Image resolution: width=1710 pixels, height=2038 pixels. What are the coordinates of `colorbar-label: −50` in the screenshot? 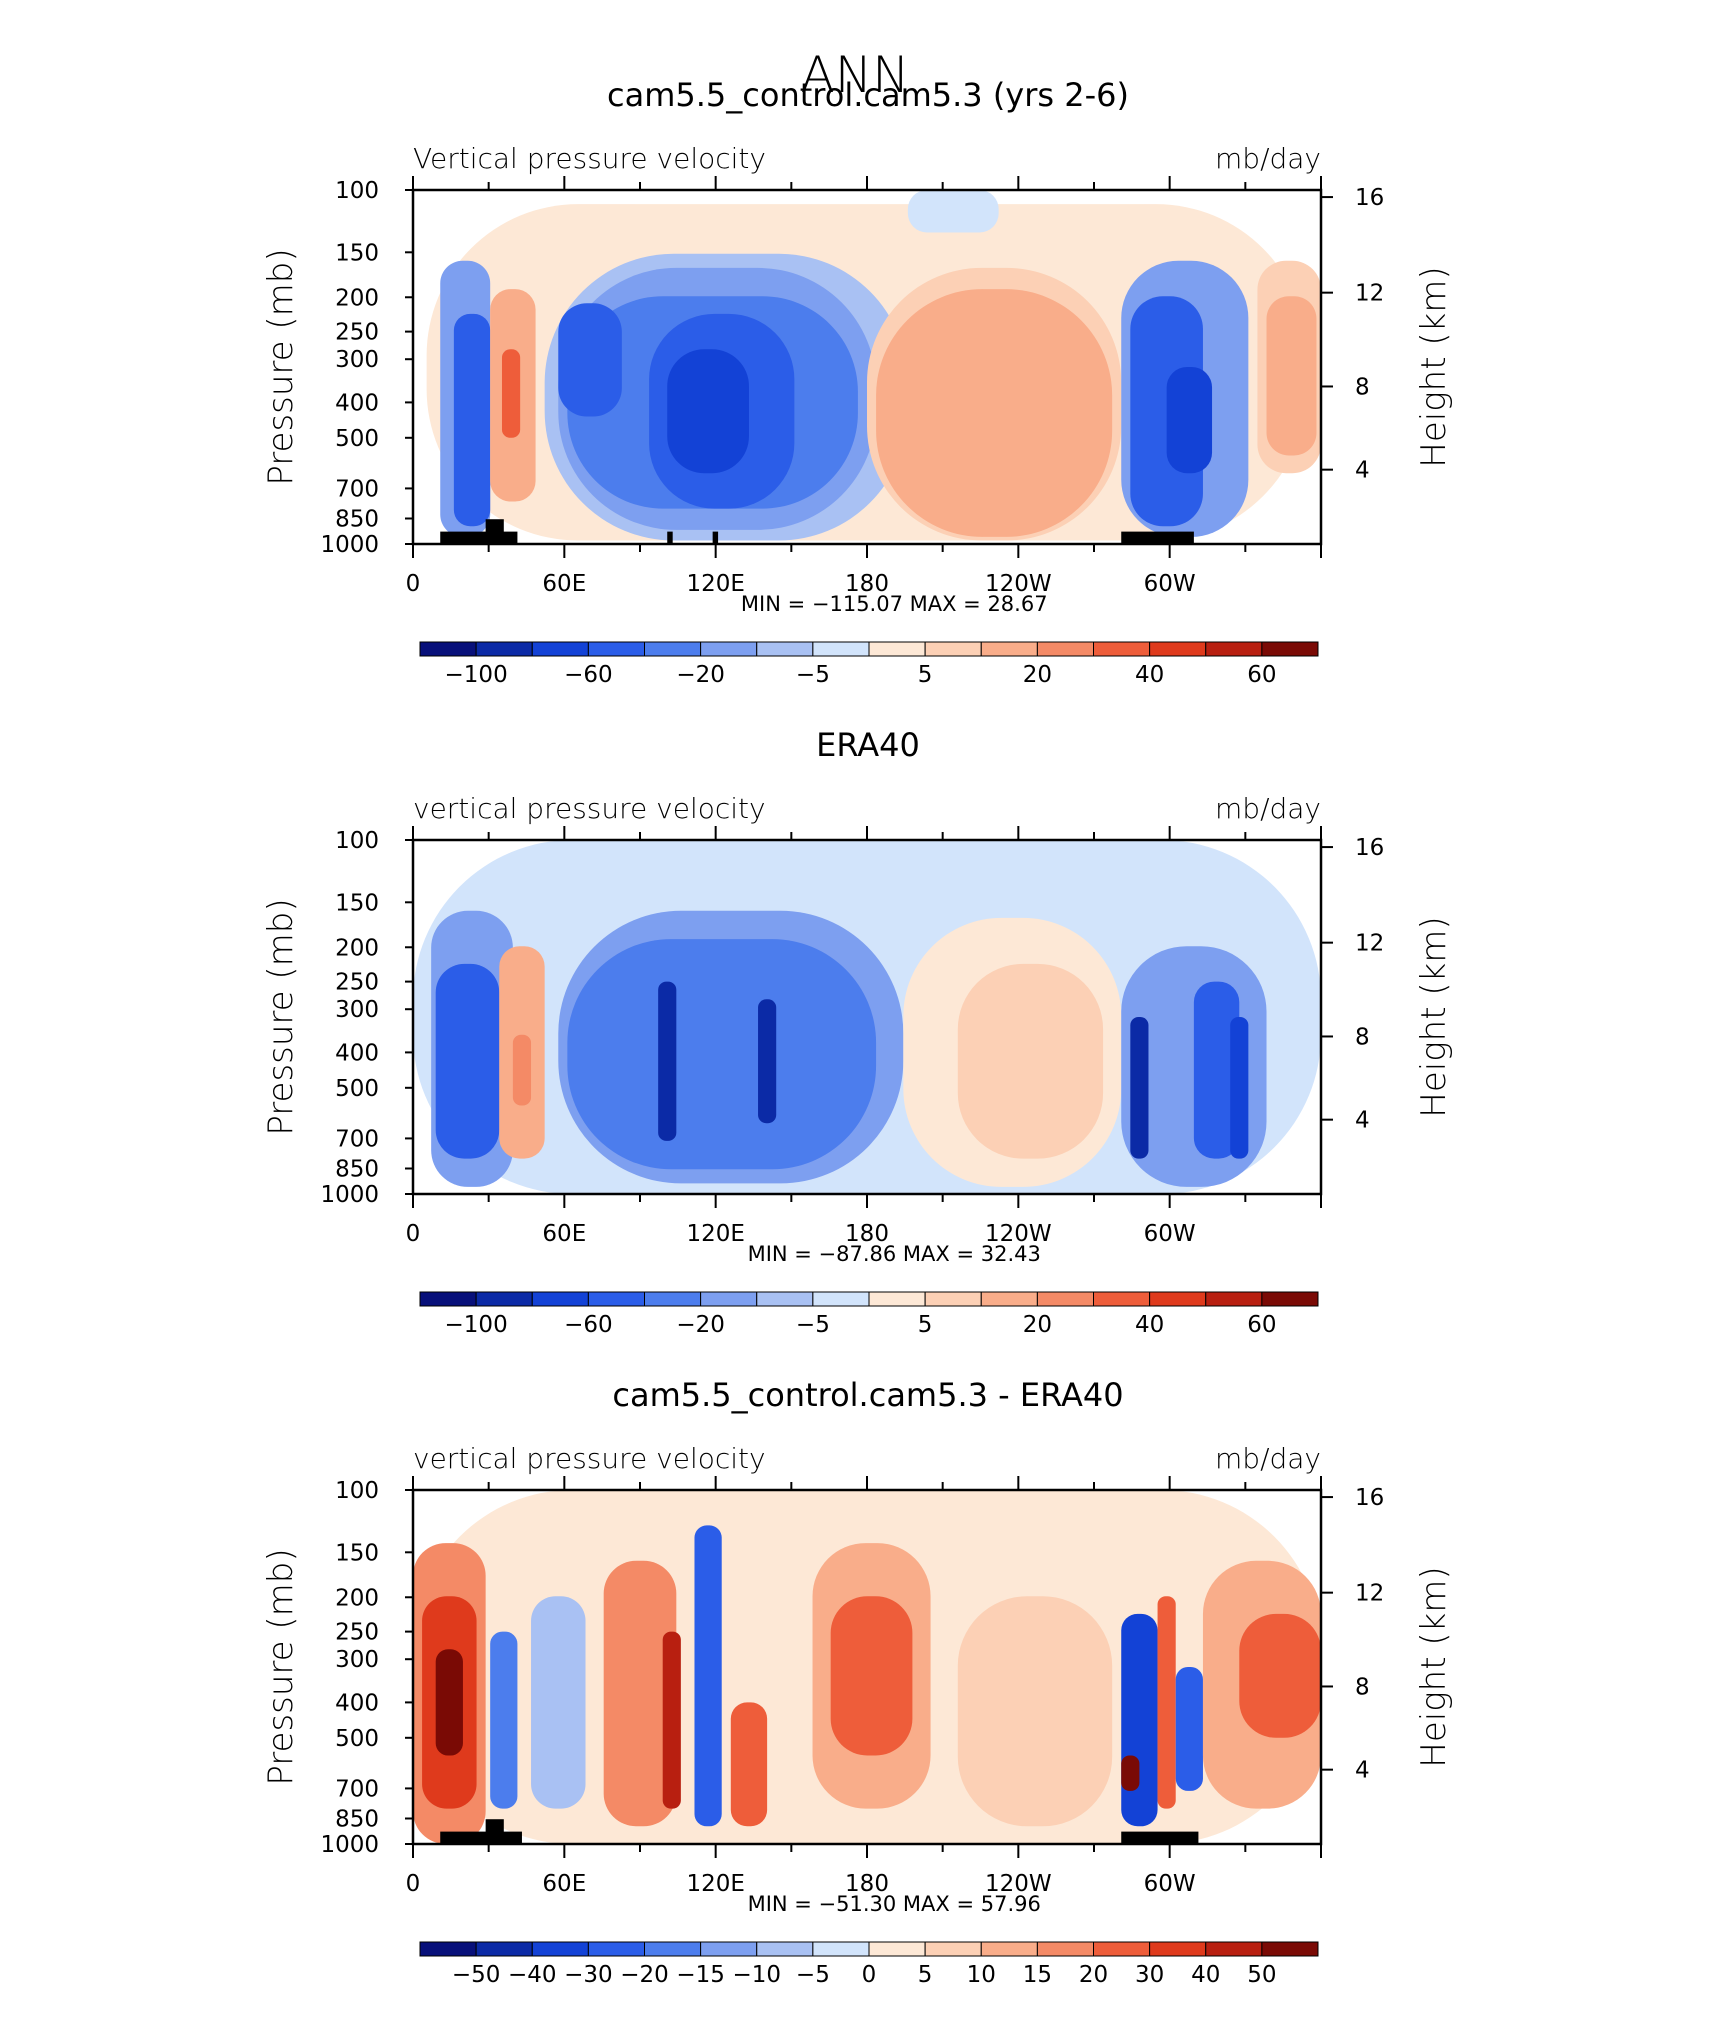 It's located at (476, 1975).